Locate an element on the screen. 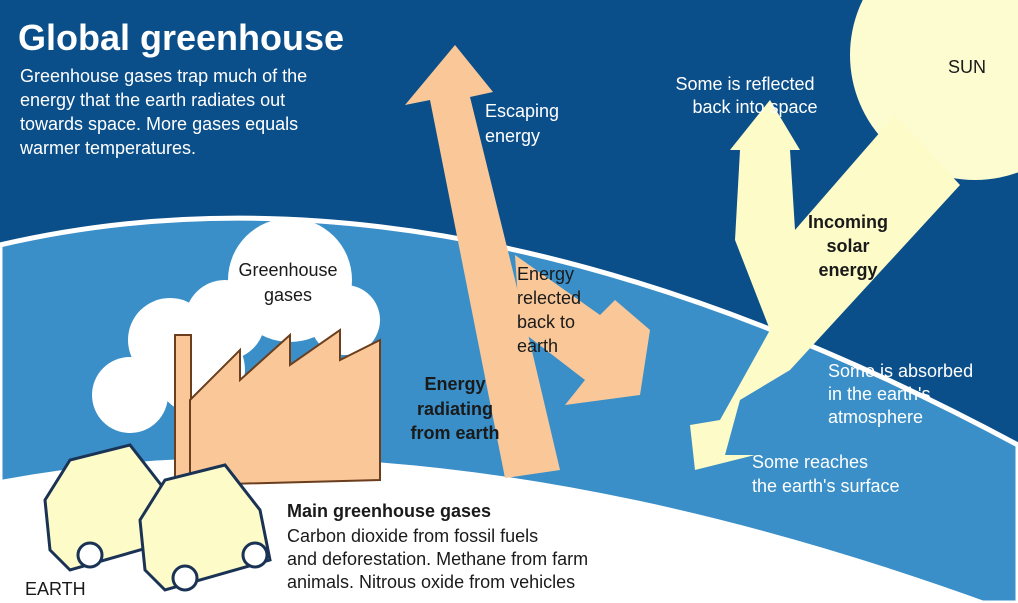 This screenshot has height=603, width=1018. intro-line: energy that the earth radiates out is located at coordinates (152, 100).